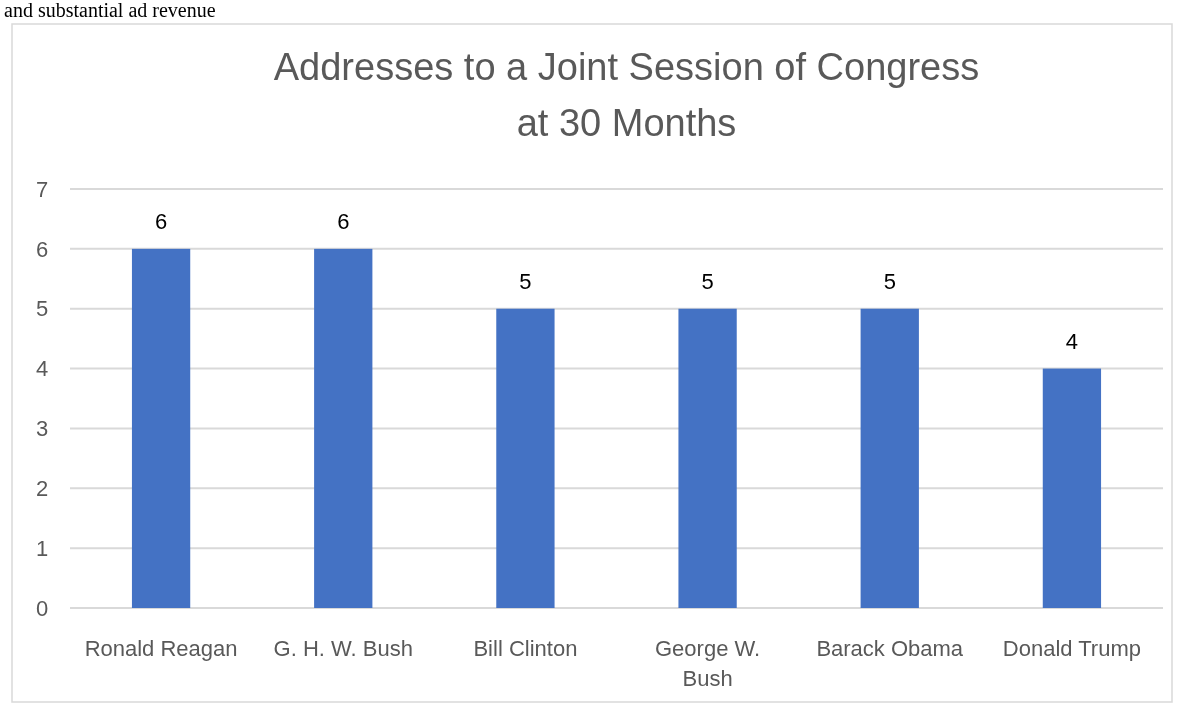  I want to click on chart-title: Addresses to a Joint Session of Congress at 30 Months, so click(626, 95).